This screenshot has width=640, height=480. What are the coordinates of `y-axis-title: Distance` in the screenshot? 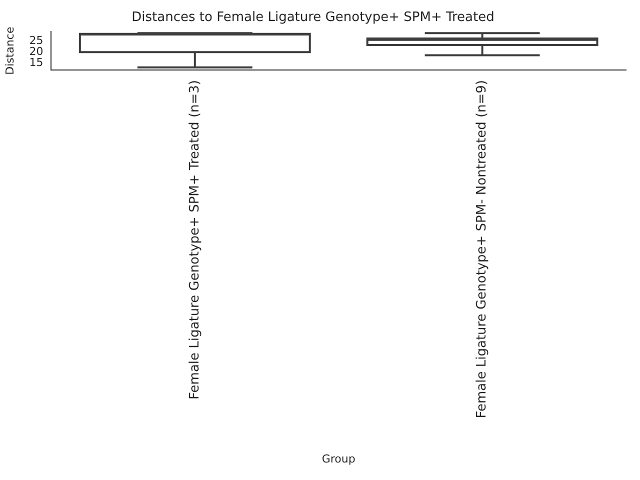 It's located at (9, 50).